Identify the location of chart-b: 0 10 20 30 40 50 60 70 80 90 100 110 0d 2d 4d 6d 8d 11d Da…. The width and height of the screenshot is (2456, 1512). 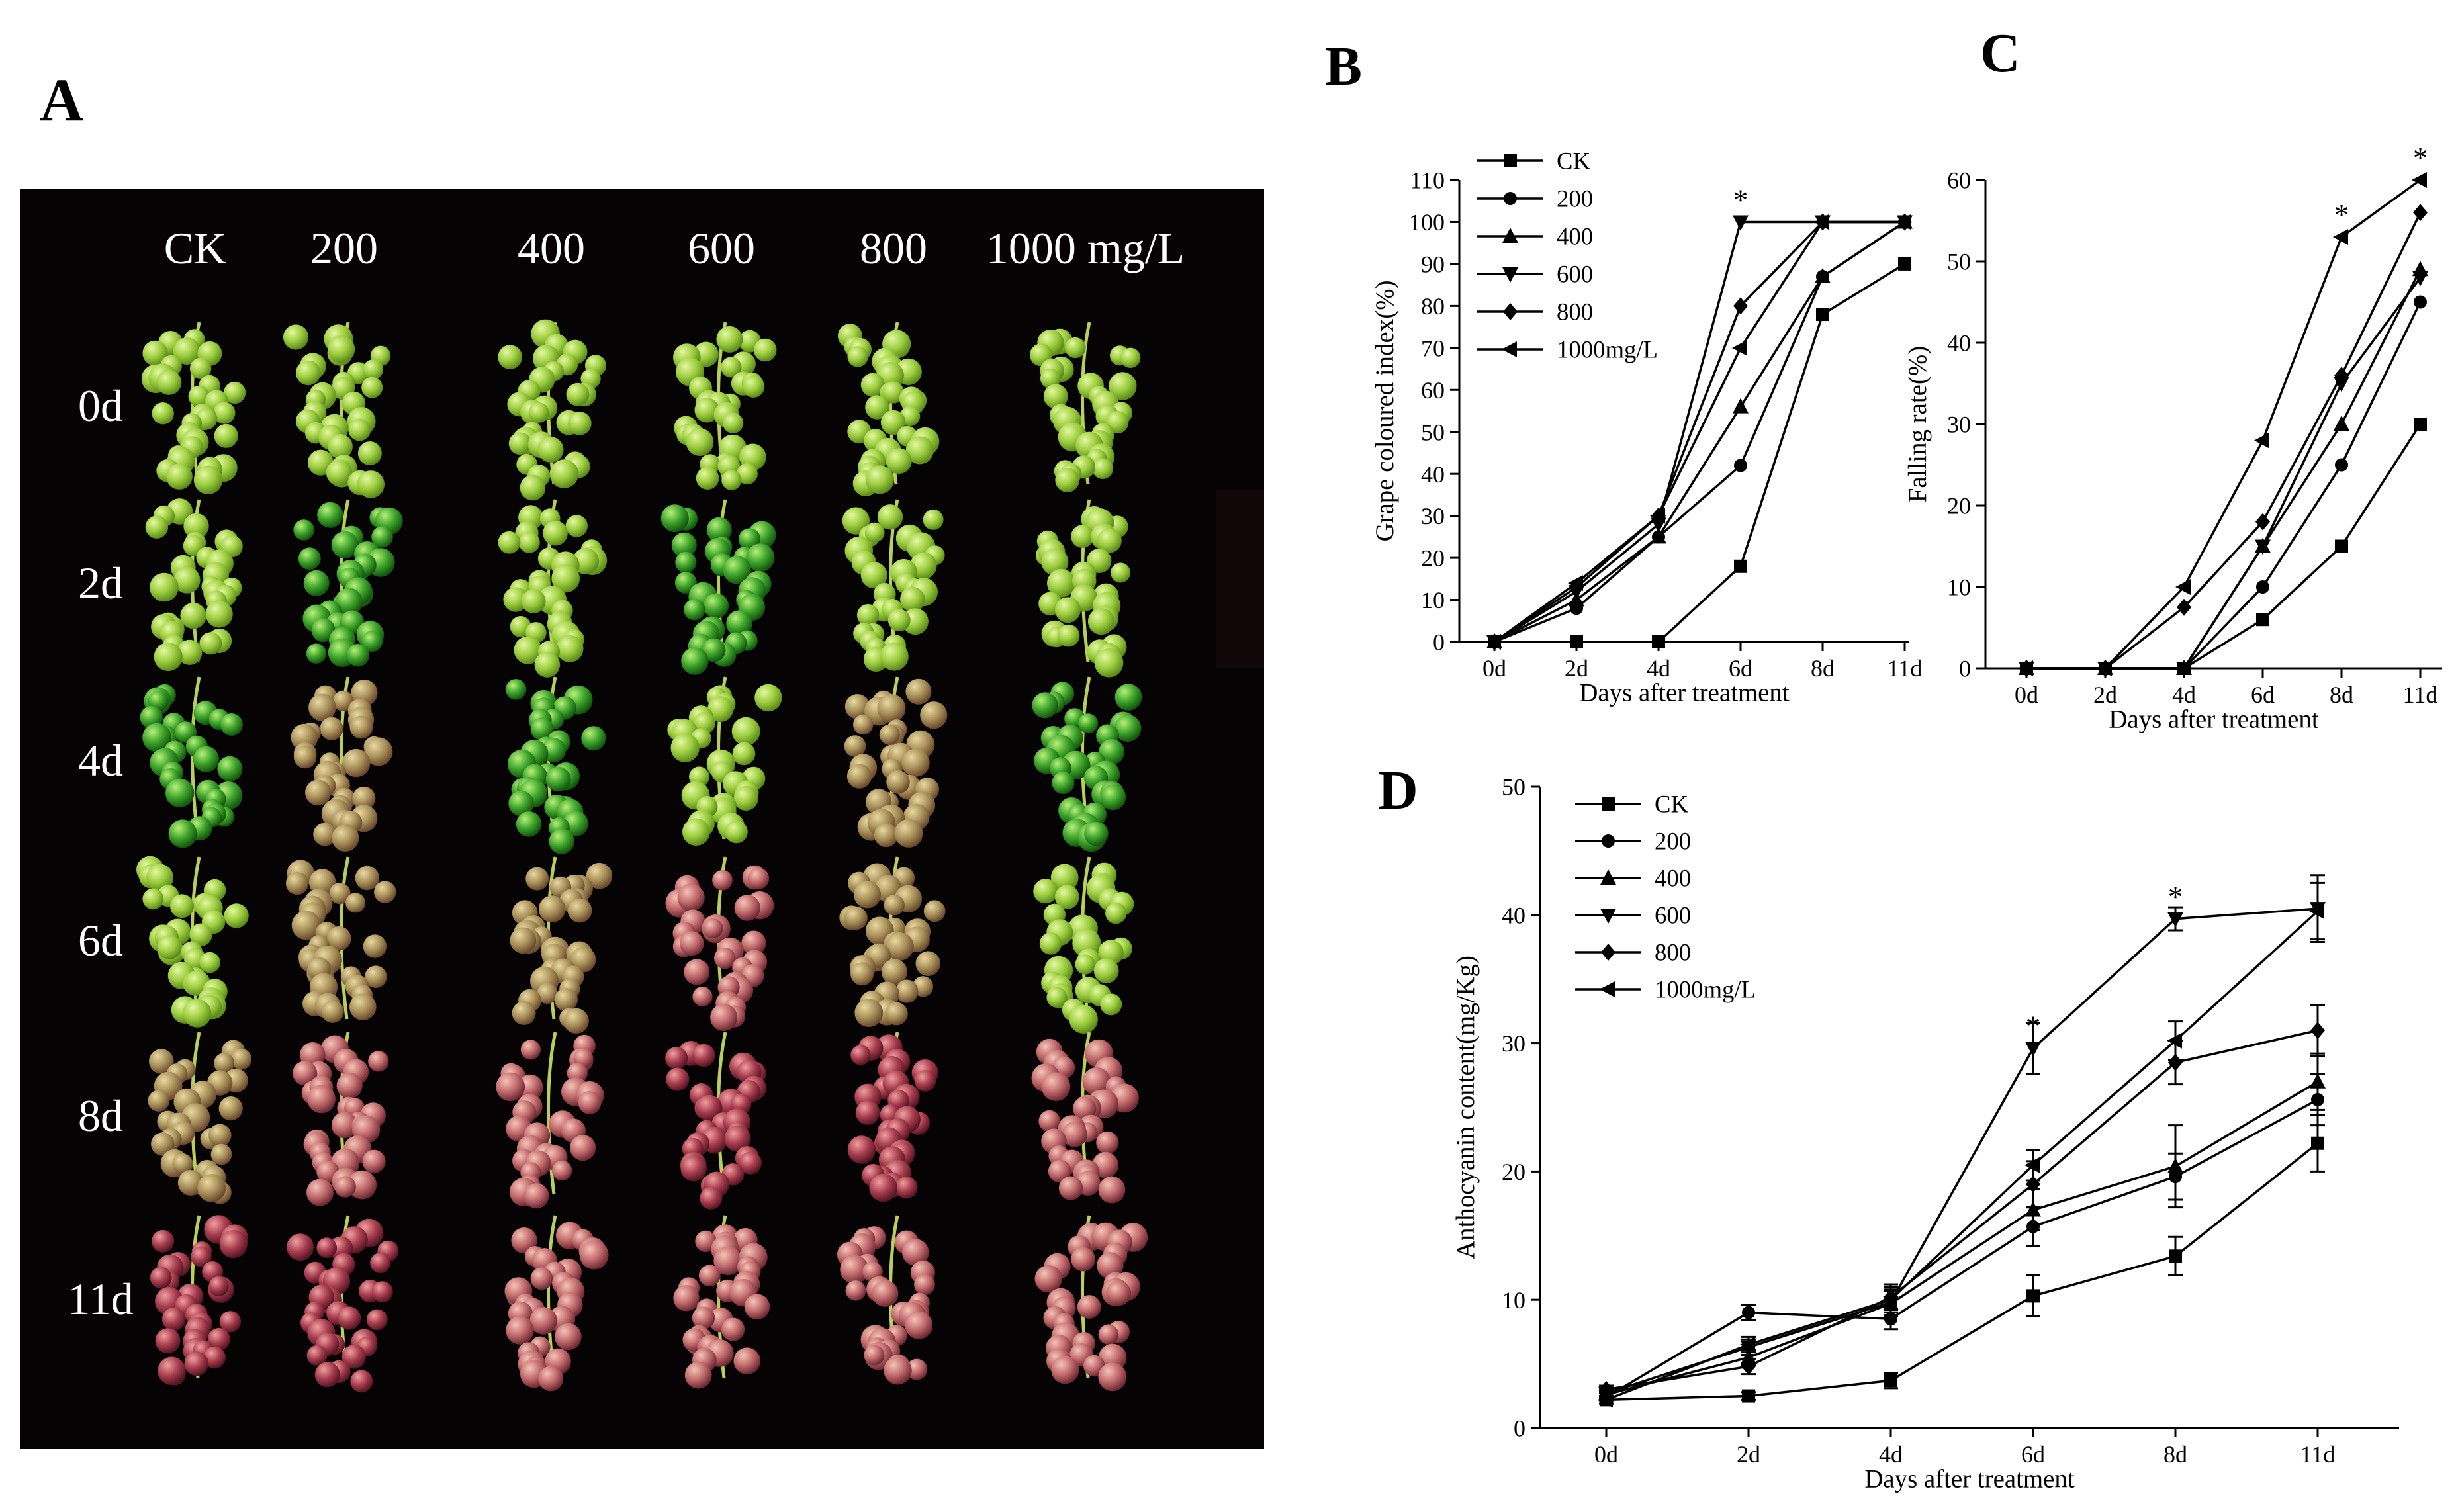
(1647, 427).